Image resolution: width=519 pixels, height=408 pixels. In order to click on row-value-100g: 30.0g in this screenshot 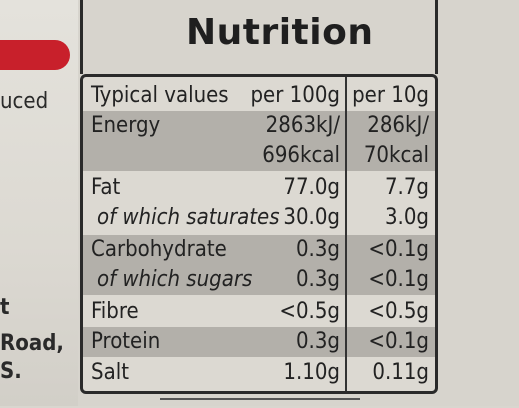, I will do `click(311, 217)`.